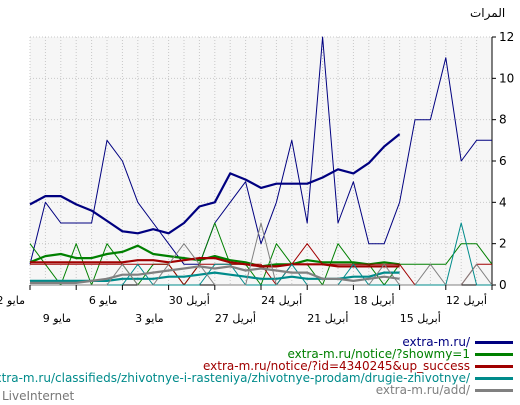 Image resolution: width=520 pixels, height=405 pixels. Describe the element at coordinates (149, 318) in the screenshot. I see `x-tick-label: 3 مايو` at that location.